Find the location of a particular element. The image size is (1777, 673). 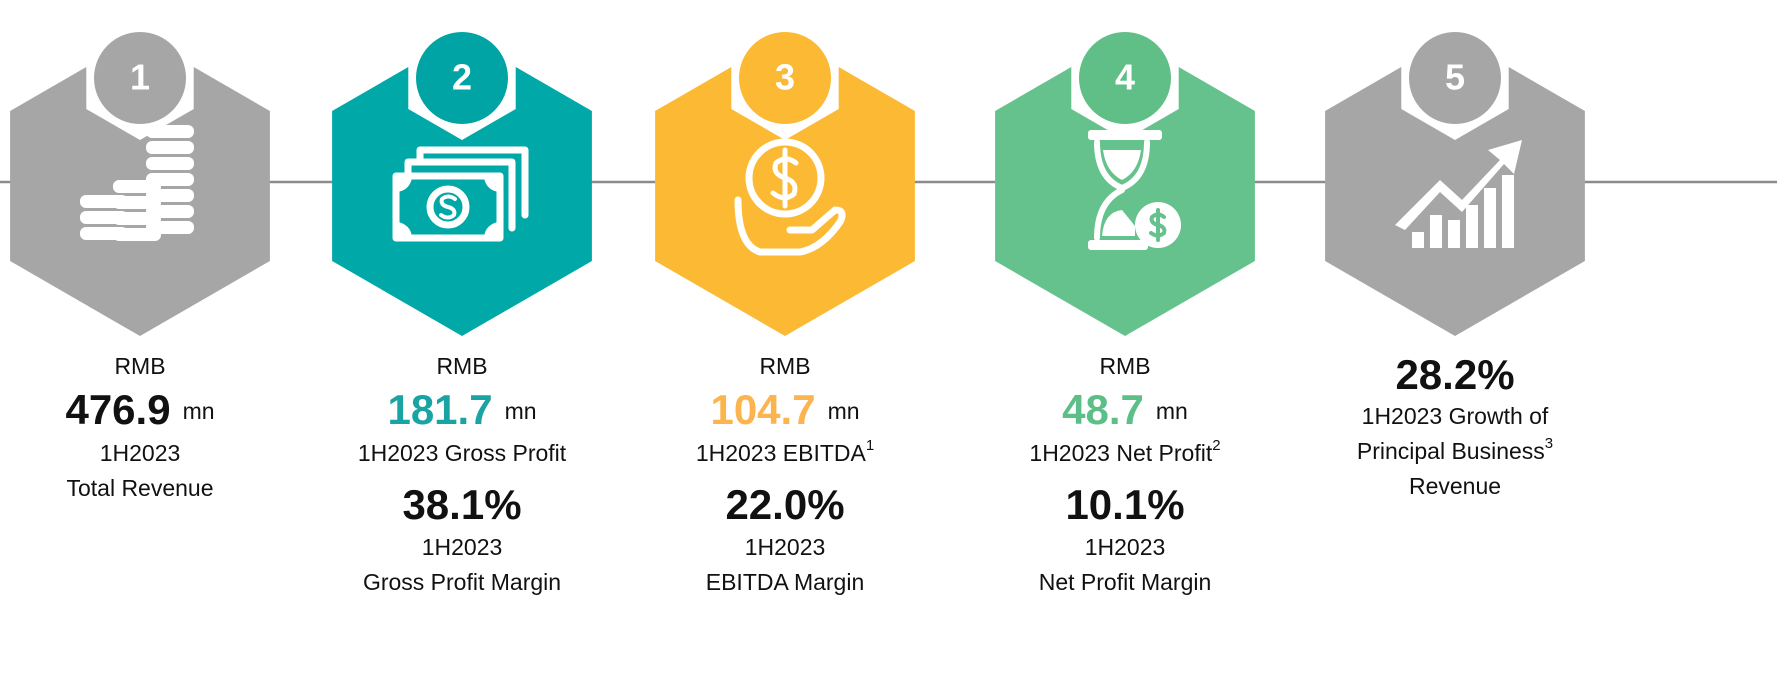

label-line: 1H2023 Gross Profit is located at coordinates (462, 453).